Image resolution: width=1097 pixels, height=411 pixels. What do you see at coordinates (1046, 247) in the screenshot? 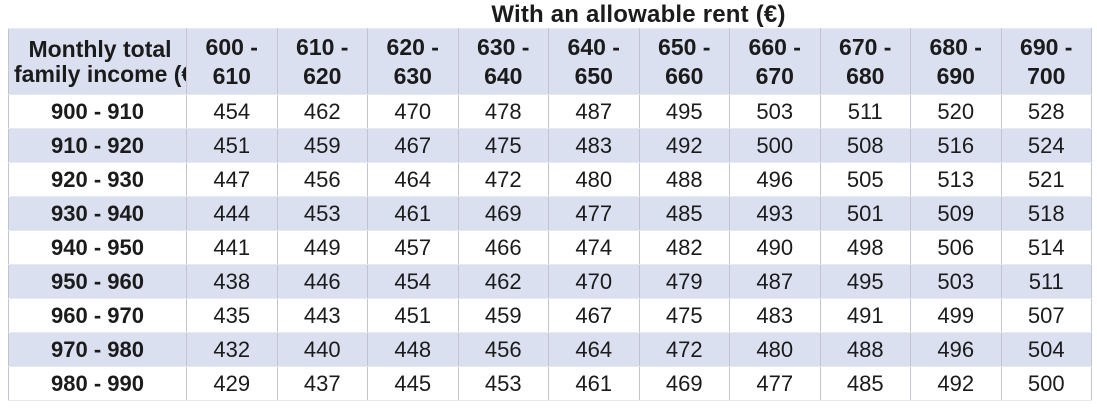
I see `rent-value-cell: 514` at bounding box center [1046, 247].